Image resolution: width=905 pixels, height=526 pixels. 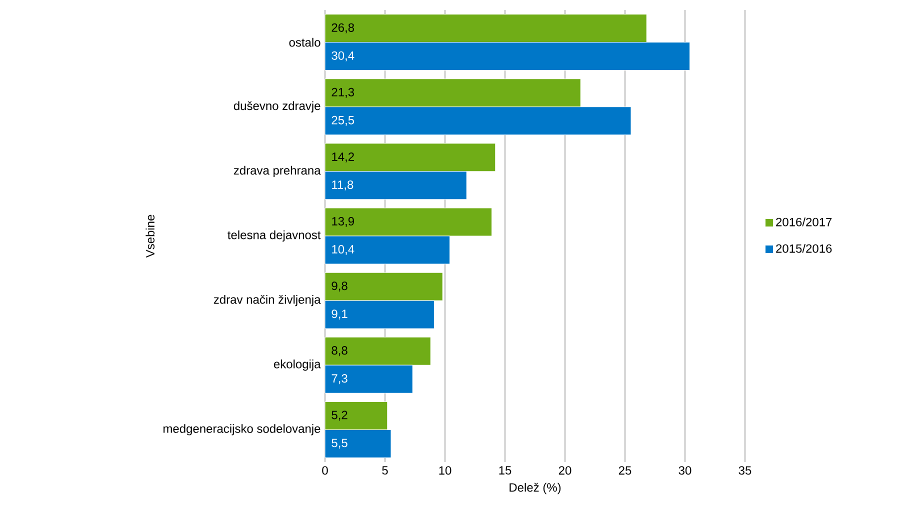 What do you see at coordinates (535, 488) in the screenshot?
I see `x-axis-title: Delež (%)` at bounding box center [535, 488].